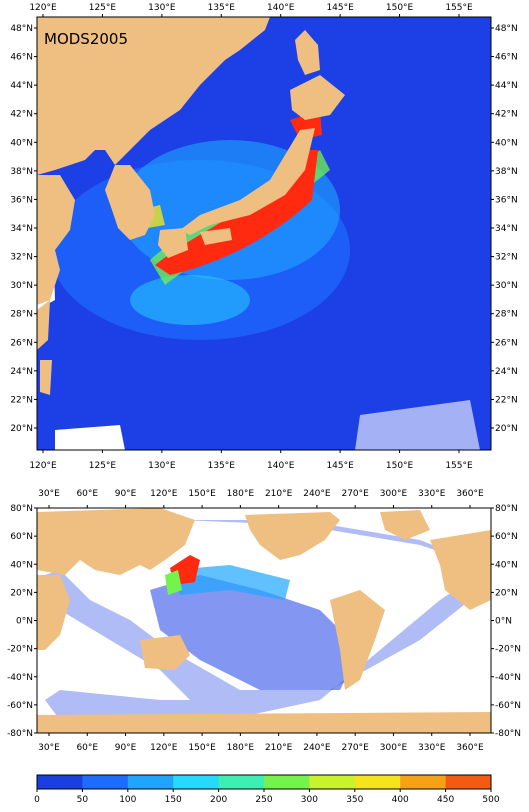 This screenshot has height=812, width=529. What do you see at coordinates (292, 536) in the screenshot?
I see `land-north-america` at bounding box center [292, 536].